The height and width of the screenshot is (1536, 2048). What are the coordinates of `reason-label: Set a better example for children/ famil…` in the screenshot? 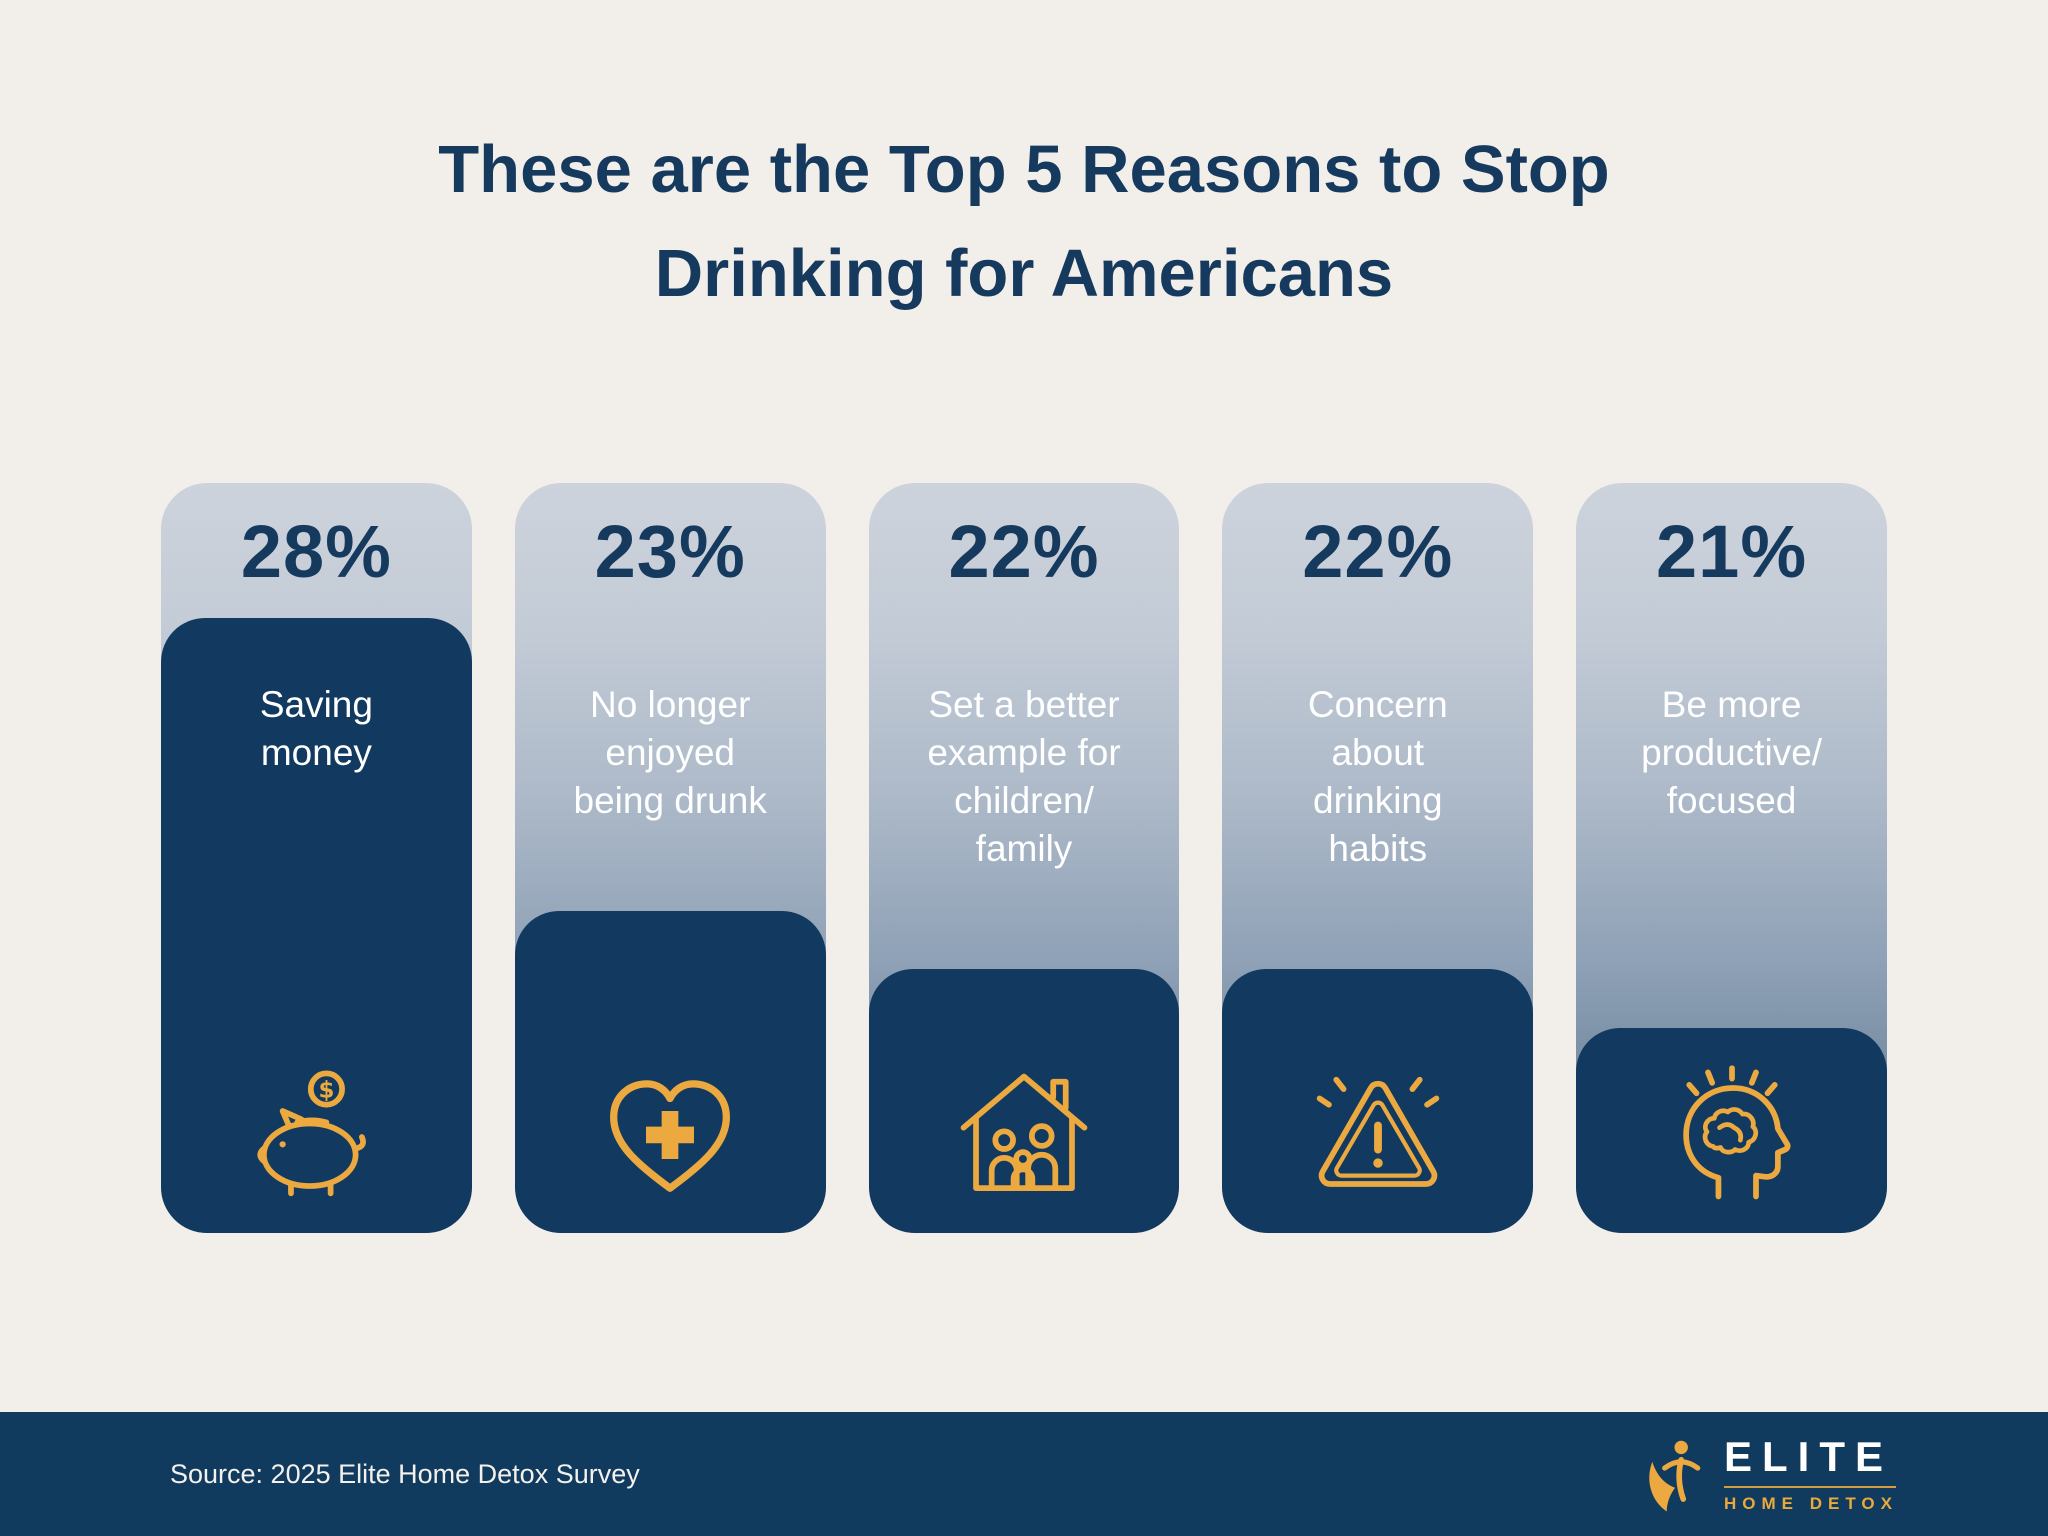 It's located at (1024, 777).